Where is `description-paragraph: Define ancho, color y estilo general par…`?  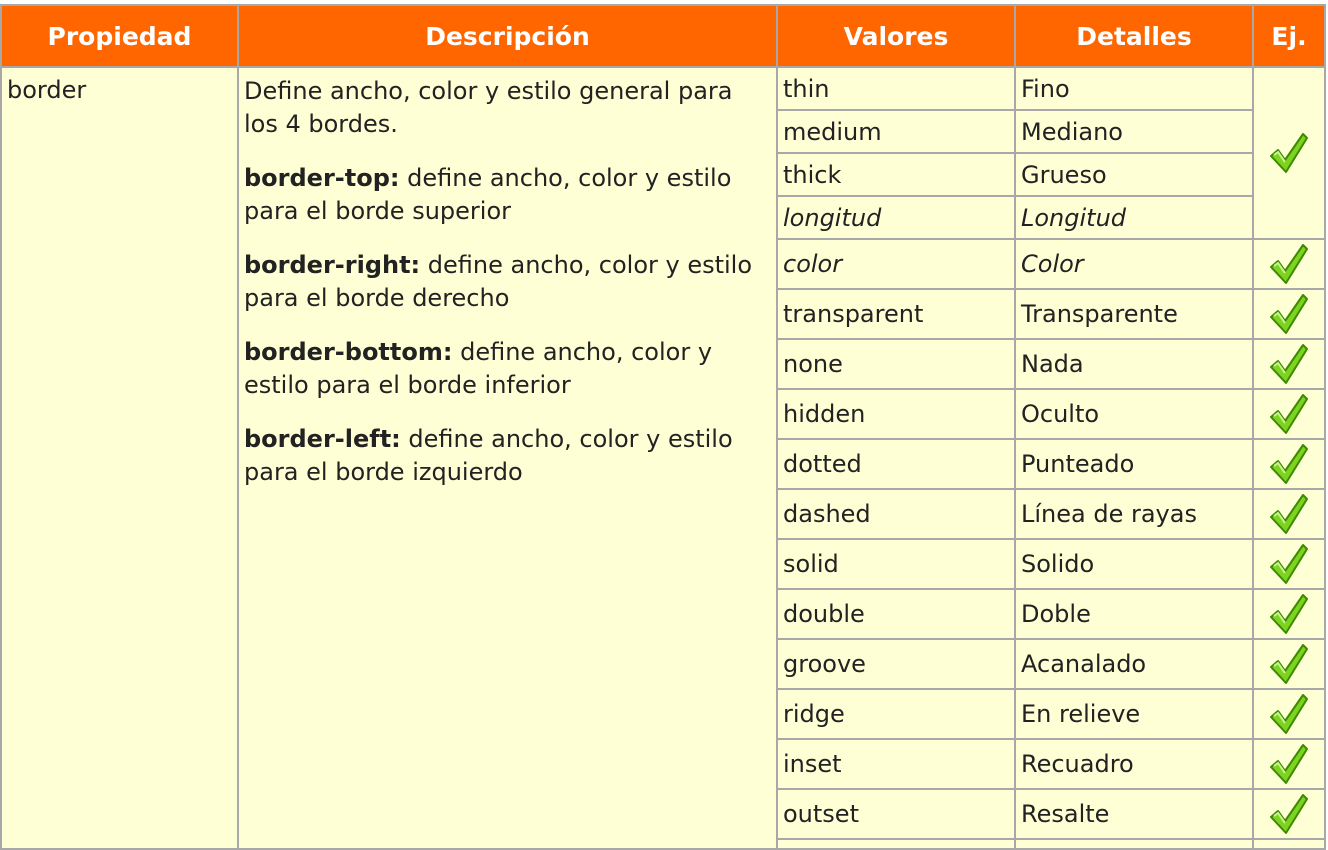
description-paragraph: Define ancho, color y estilo general par… is located at coordinates (488, 107).